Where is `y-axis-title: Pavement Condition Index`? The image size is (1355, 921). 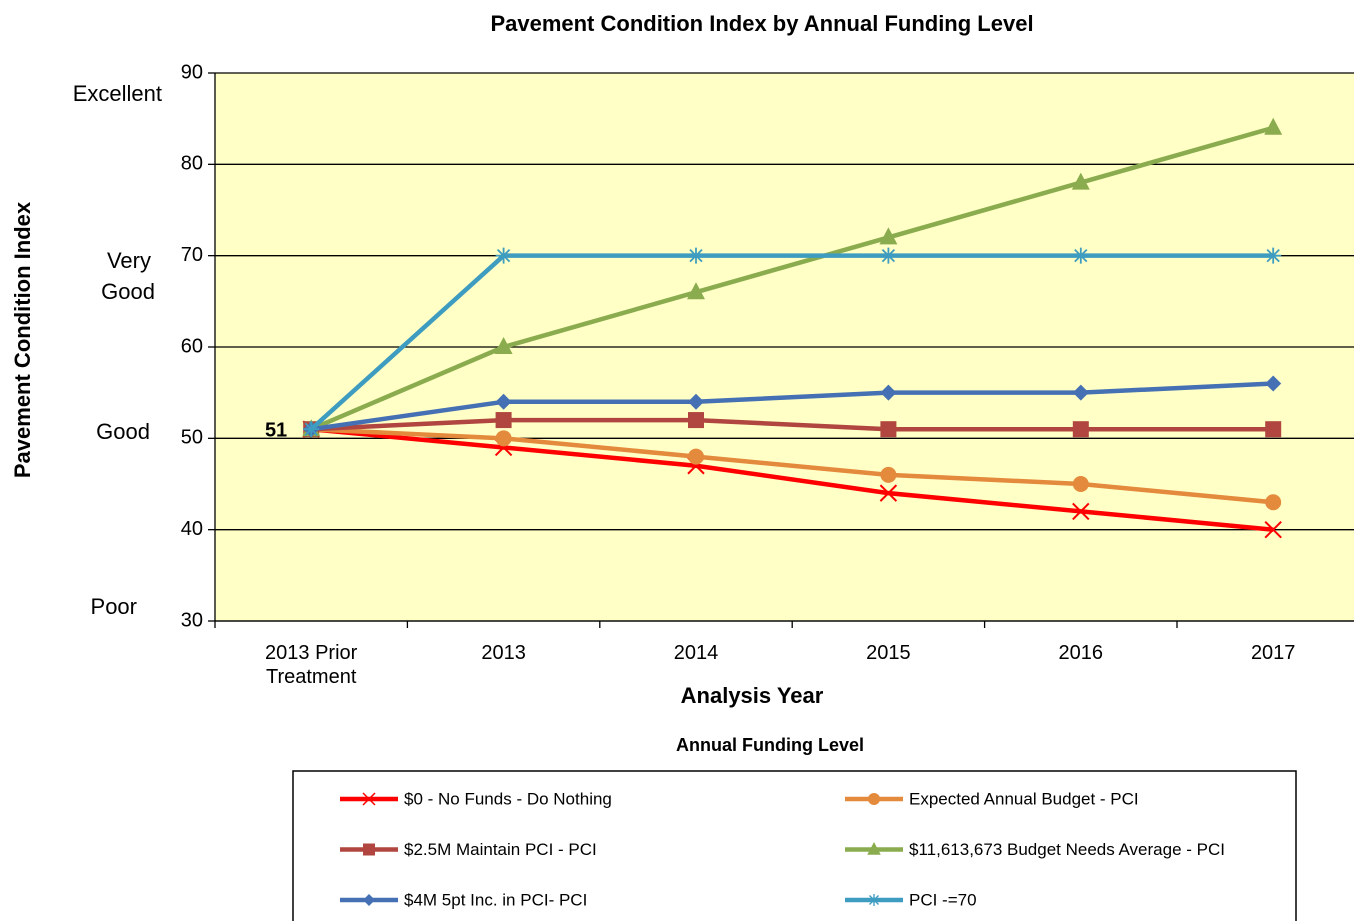 y-axis-title: Pavement Condition Index is located at coordinates (22, 339).